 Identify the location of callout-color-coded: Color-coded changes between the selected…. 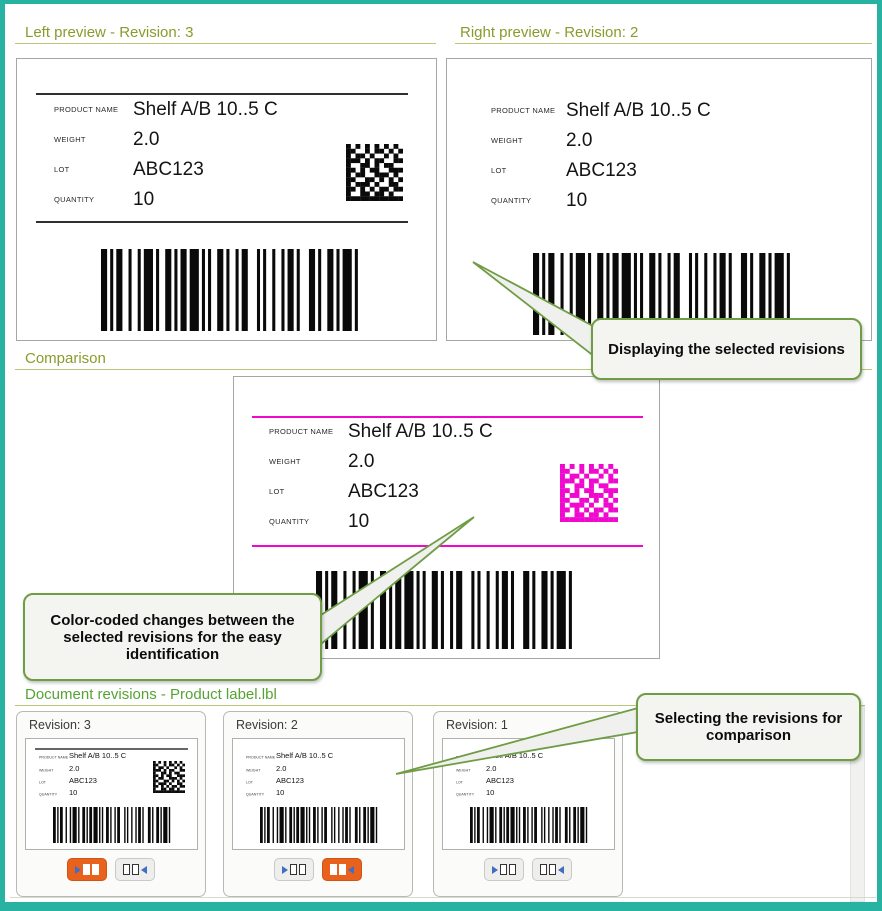
(172, 637).